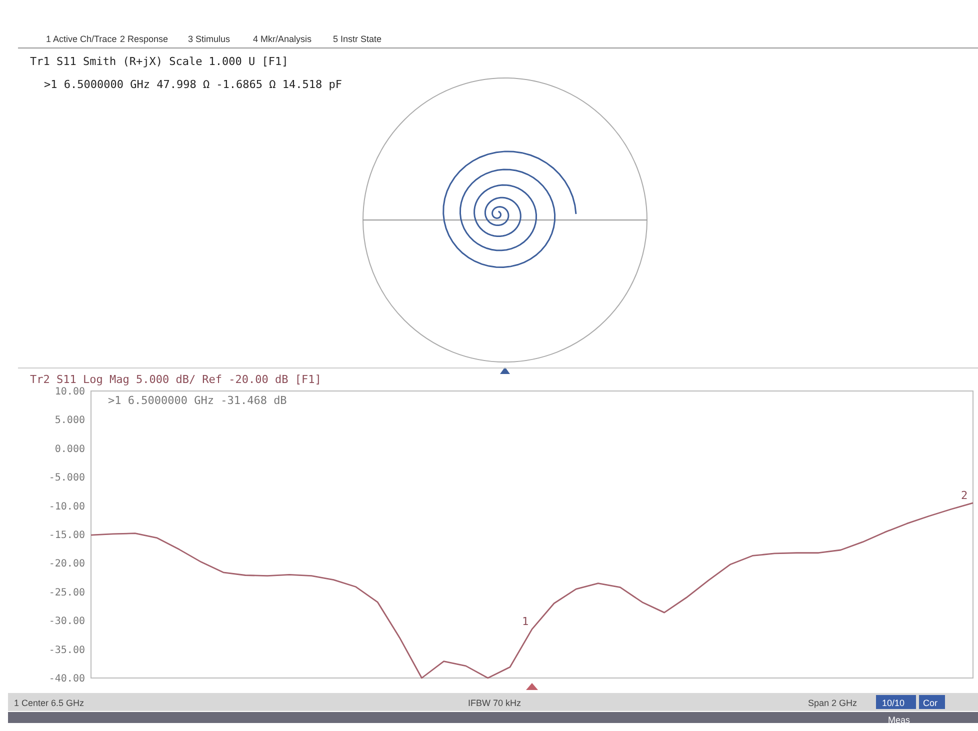 This screenshot has width=978, height=731. I want to click on text: Tr1 S11 Smith (R+jX) Scale 1.000 U [F1], so click(159, 61).